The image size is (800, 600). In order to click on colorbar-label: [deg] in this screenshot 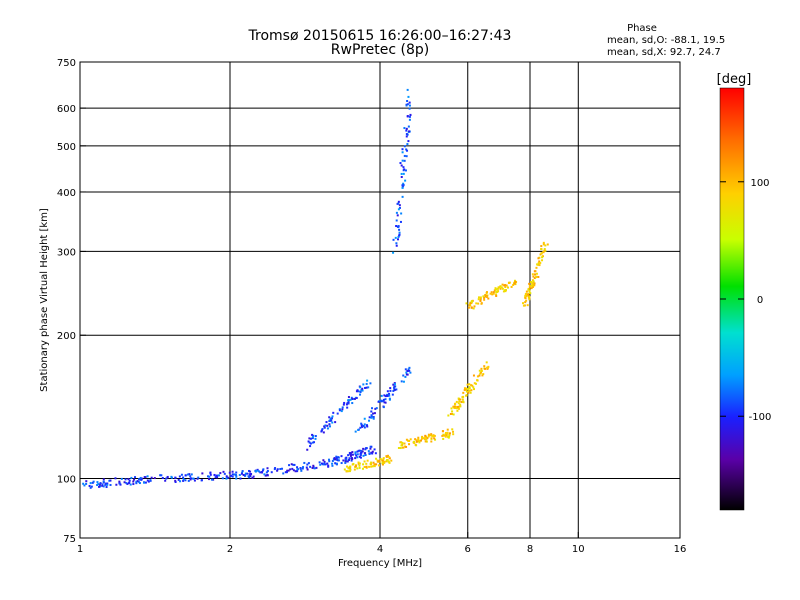, I will do `click(734, 79)`.